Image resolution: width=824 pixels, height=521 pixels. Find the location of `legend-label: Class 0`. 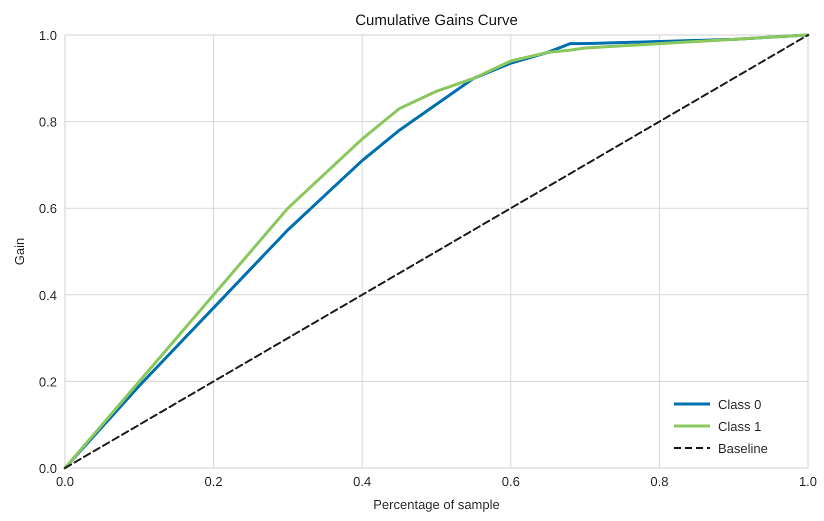

legend-label: Class 0 is located at coordinates (740, 404).